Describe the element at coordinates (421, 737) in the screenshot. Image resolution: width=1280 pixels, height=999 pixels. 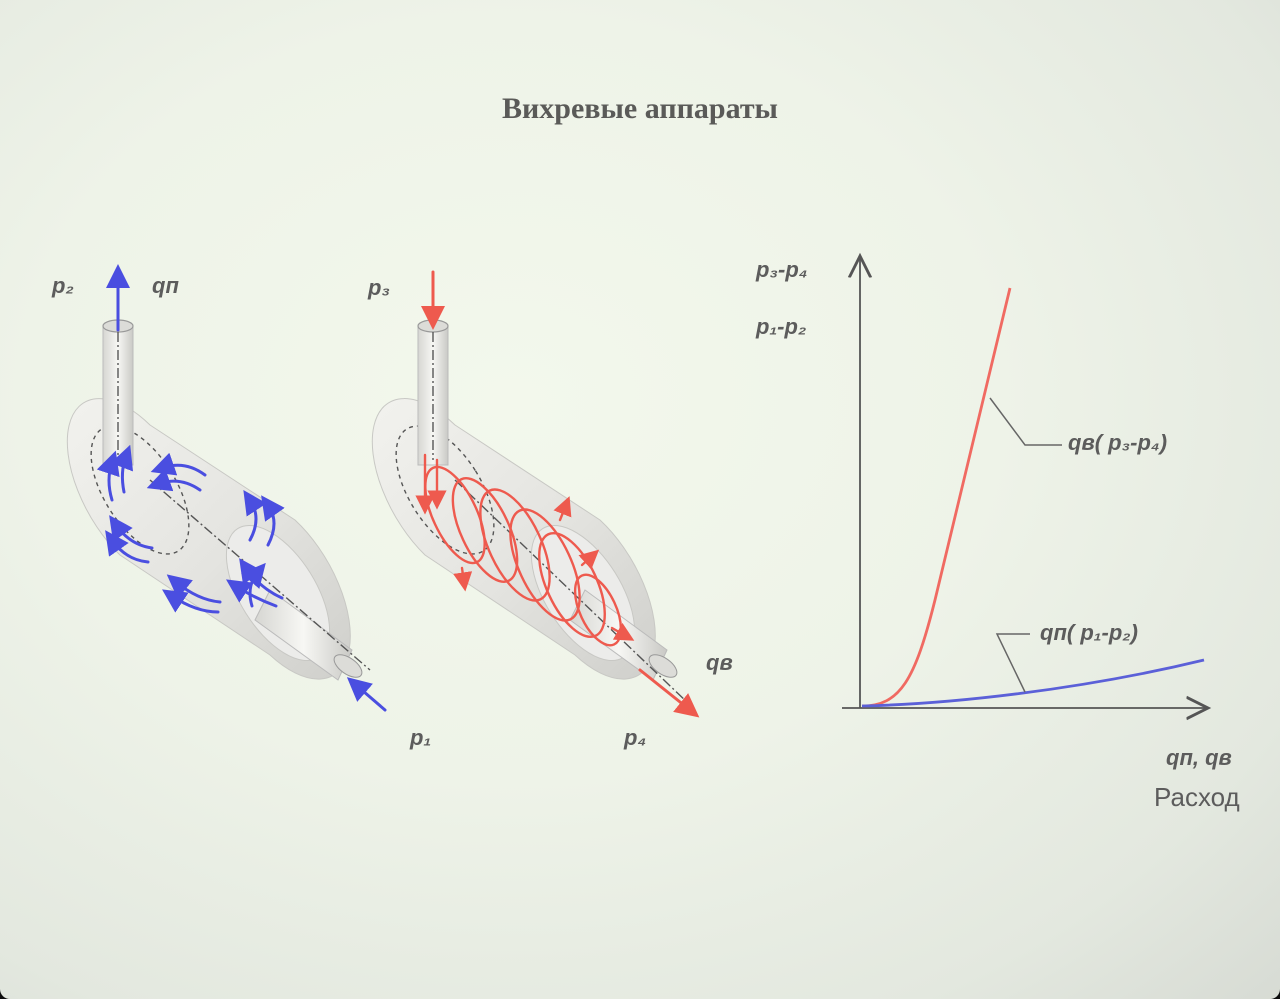
I see `label-p1: p₁` at that location.